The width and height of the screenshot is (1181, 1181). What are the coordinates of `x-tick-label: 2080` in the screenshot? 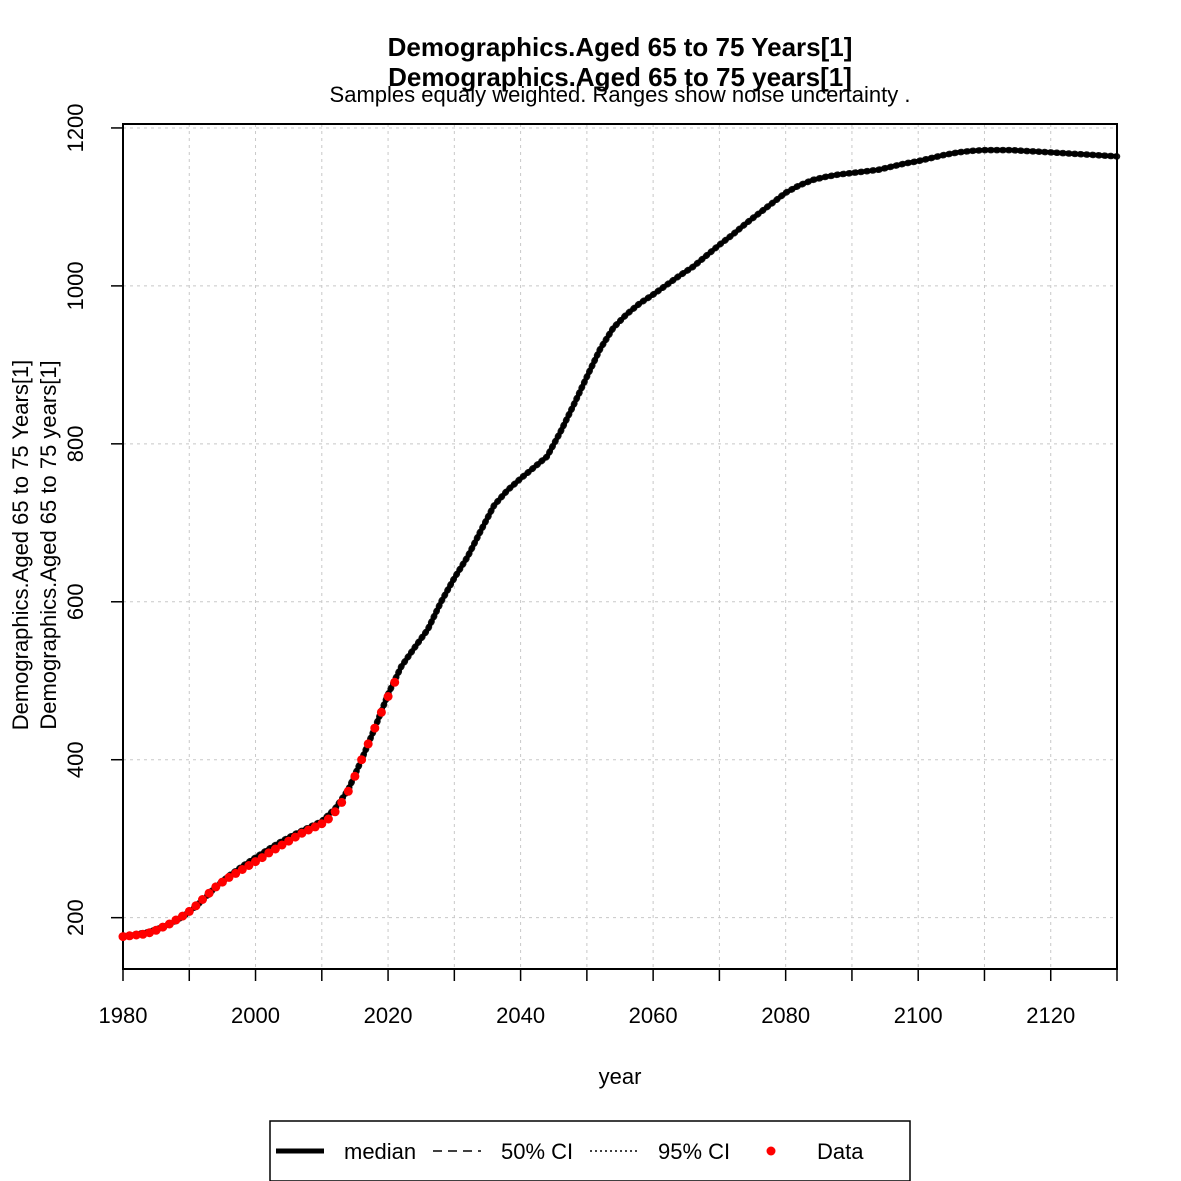 It's located at (785, 1015).